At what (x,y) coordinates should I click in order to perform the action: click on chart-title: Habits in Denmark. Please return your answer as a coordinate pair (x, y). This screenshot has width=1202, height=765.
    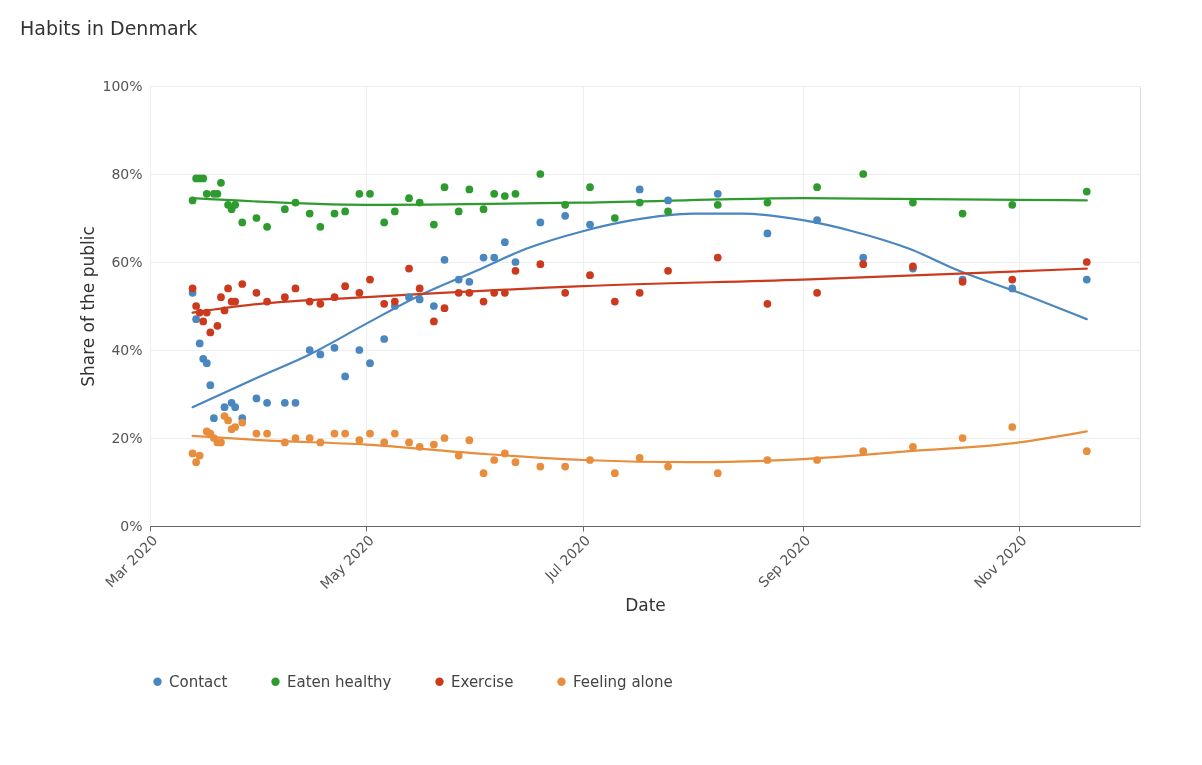
    Looking at the image, I should click on (109, 28).